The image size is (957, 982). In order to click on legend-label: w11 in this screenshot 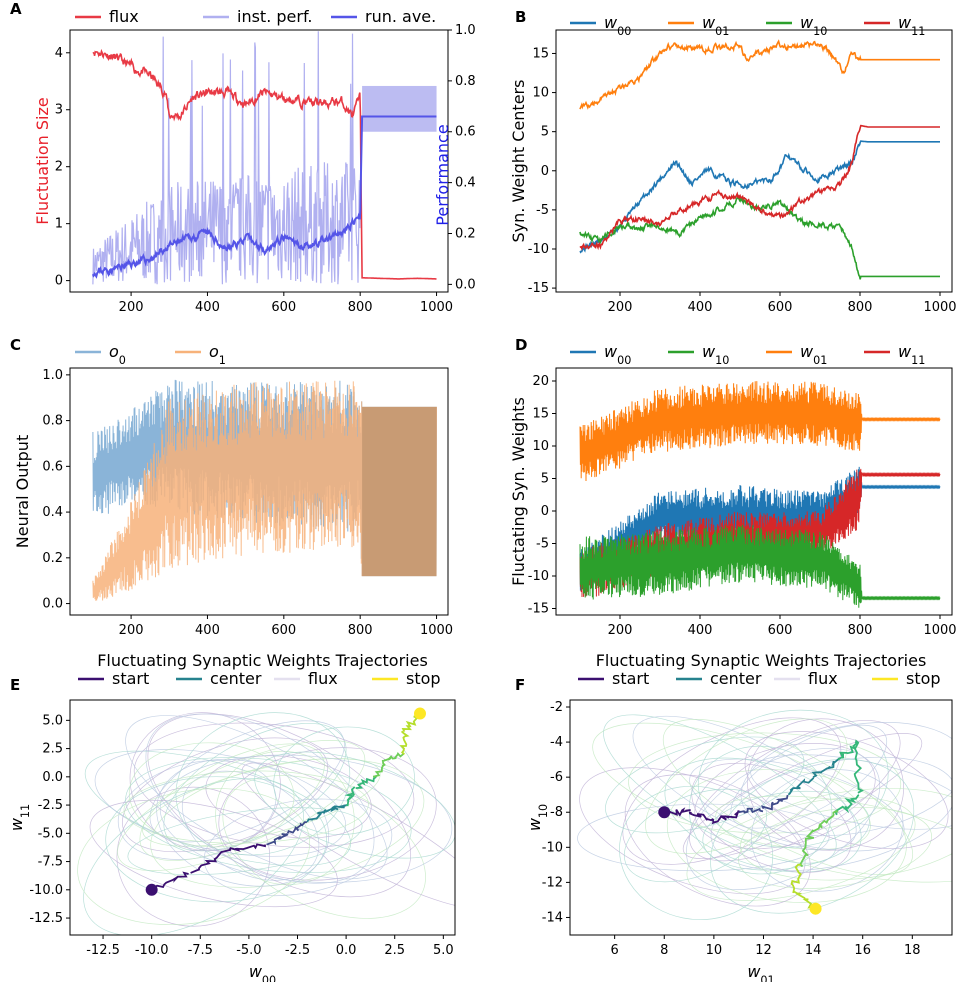, I will do `click(911, 354)`.